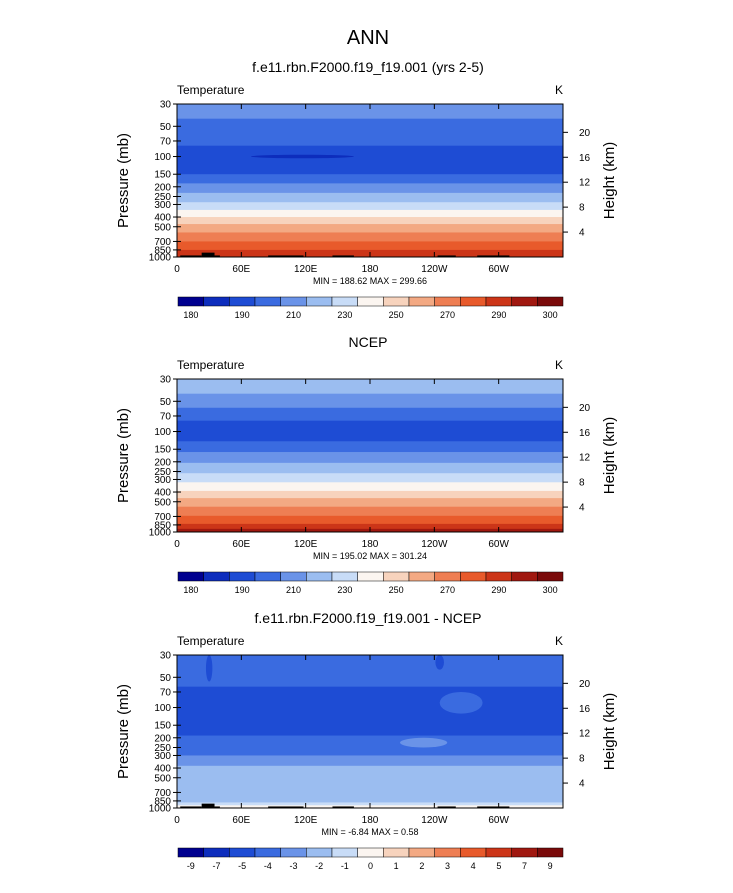  Describe the element at coordinates (368, 342) in the screenshot. I see `panel-title: NCEP` at that location.